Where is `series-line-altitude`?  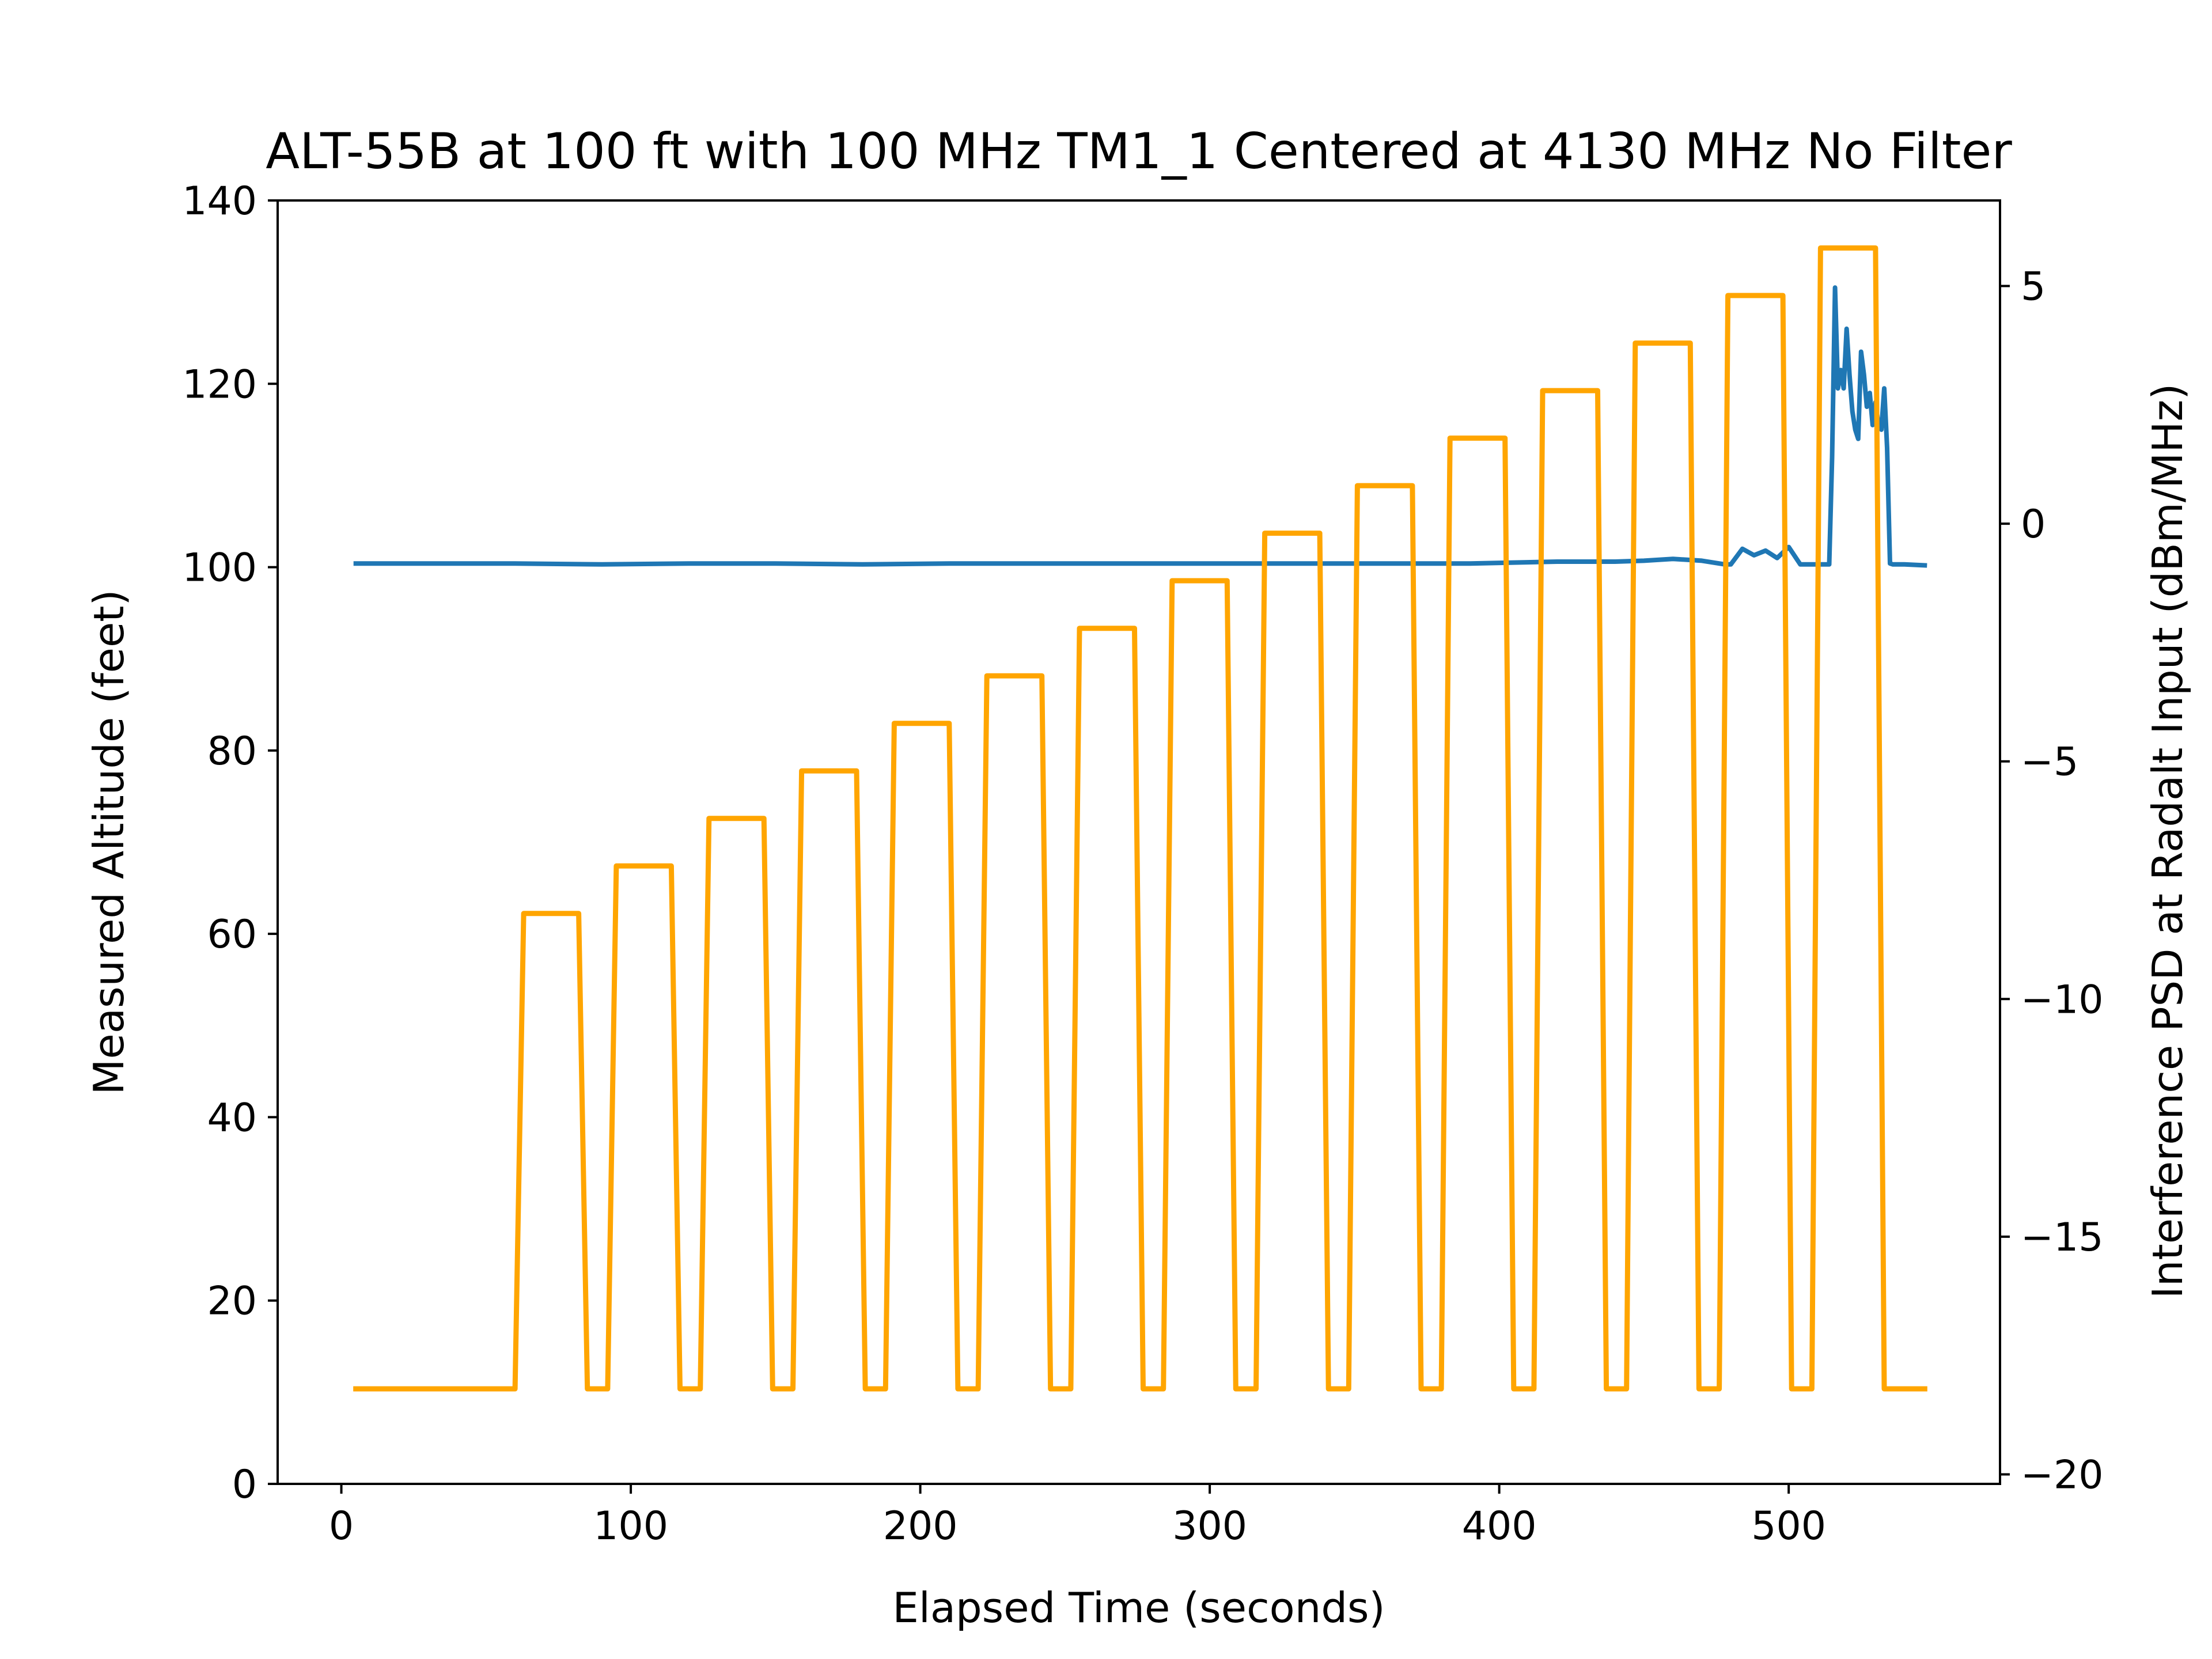 series-line-altitude is located at coordinates (1140, 426).